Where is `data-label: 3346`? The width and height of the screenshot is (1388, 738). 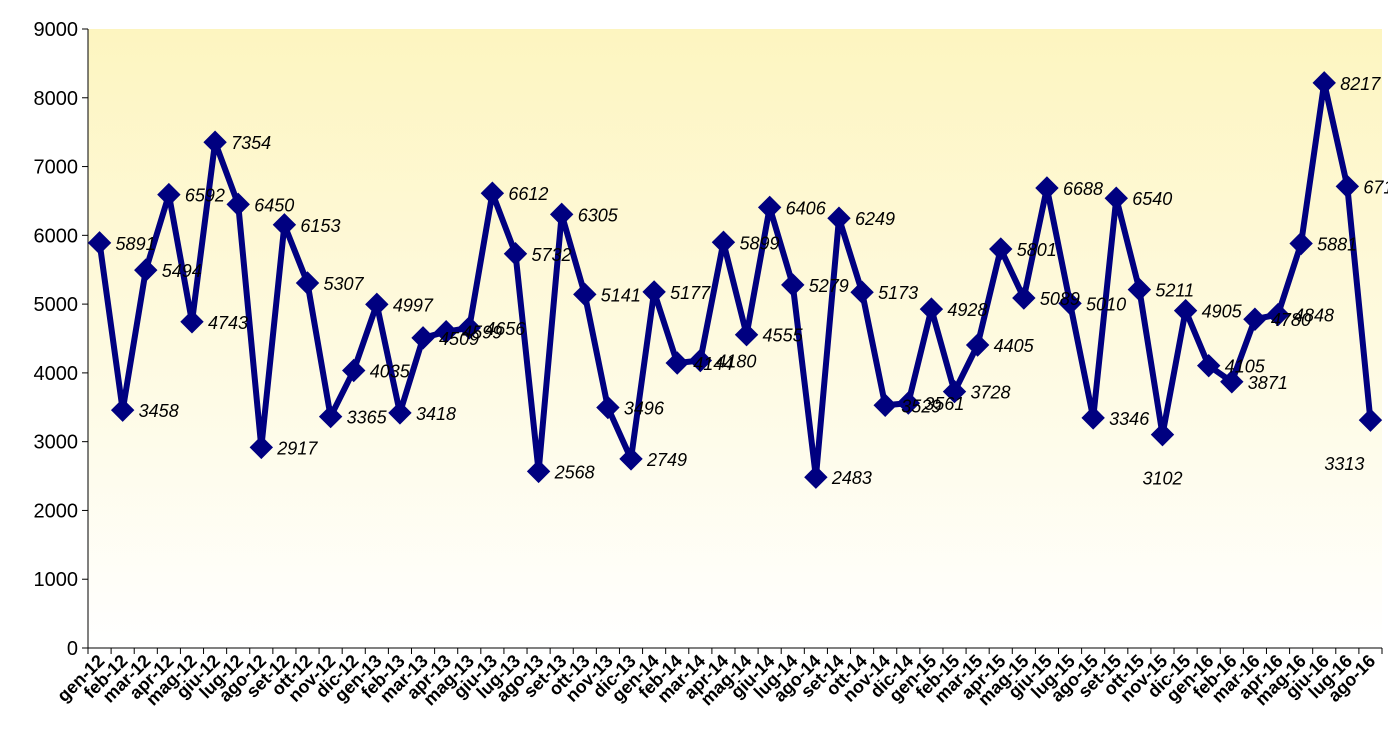 data-label: 3346 is located at coordinates (1129, 419).